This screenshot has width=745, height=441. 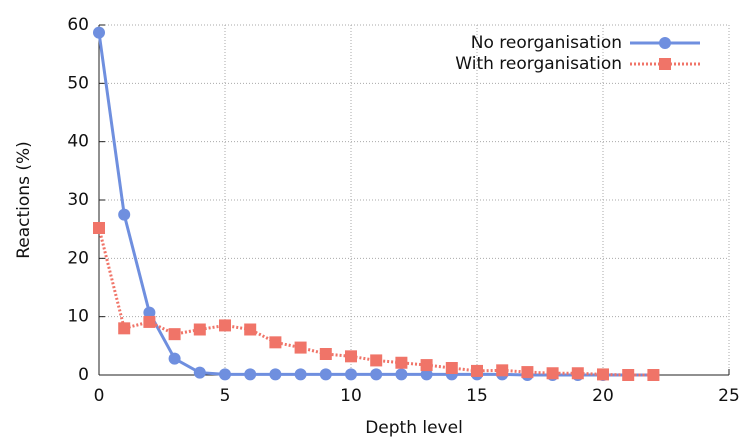 I want to click on x-tick-label: 10, so click(x=351, y=396).